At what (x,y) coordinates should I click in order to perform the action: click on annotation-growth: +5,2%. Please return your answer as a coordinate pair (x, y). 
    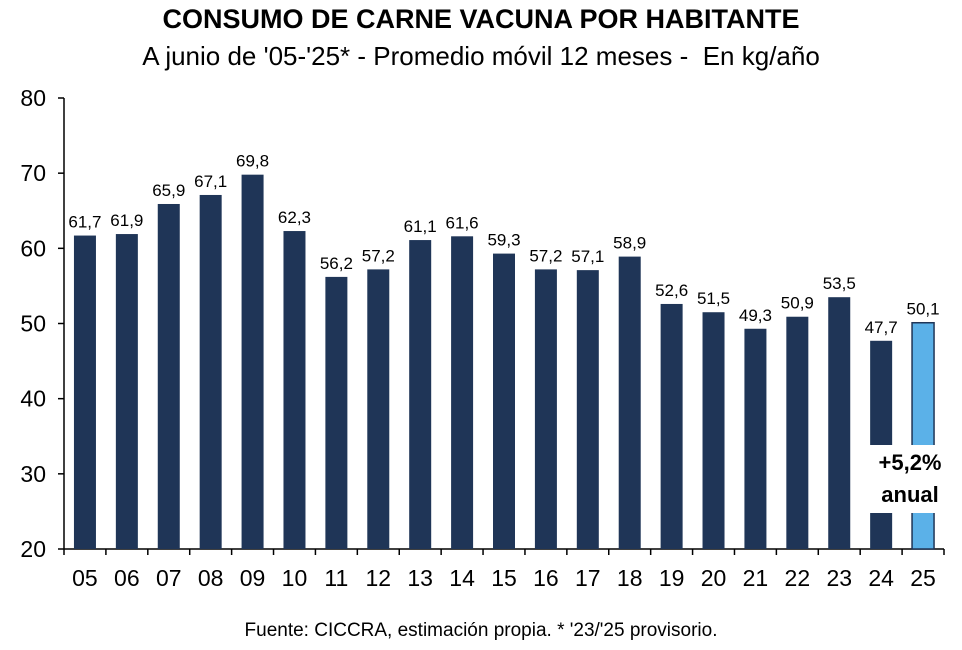
    Looking at the image, I should click on (910, 462).